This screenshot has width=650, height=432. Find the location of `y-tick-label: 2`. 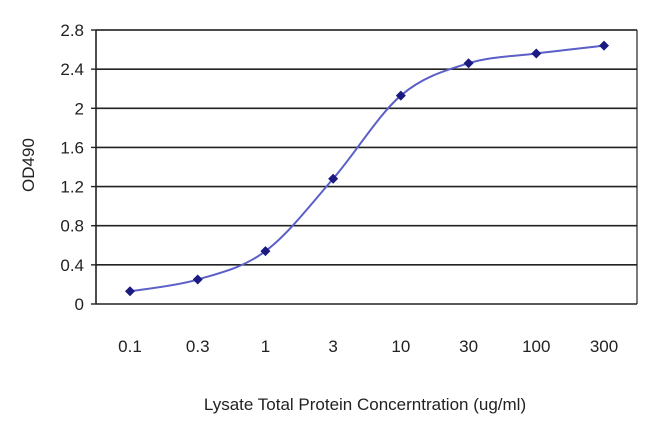

y-tick-label: 2 is located at coordinates (79, 108).